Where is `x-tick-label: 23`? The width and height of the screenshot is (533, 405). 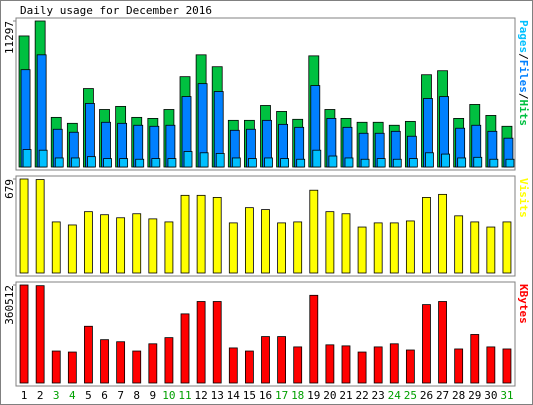 x-tick-label: 23 is located at coordinates (378, 395).